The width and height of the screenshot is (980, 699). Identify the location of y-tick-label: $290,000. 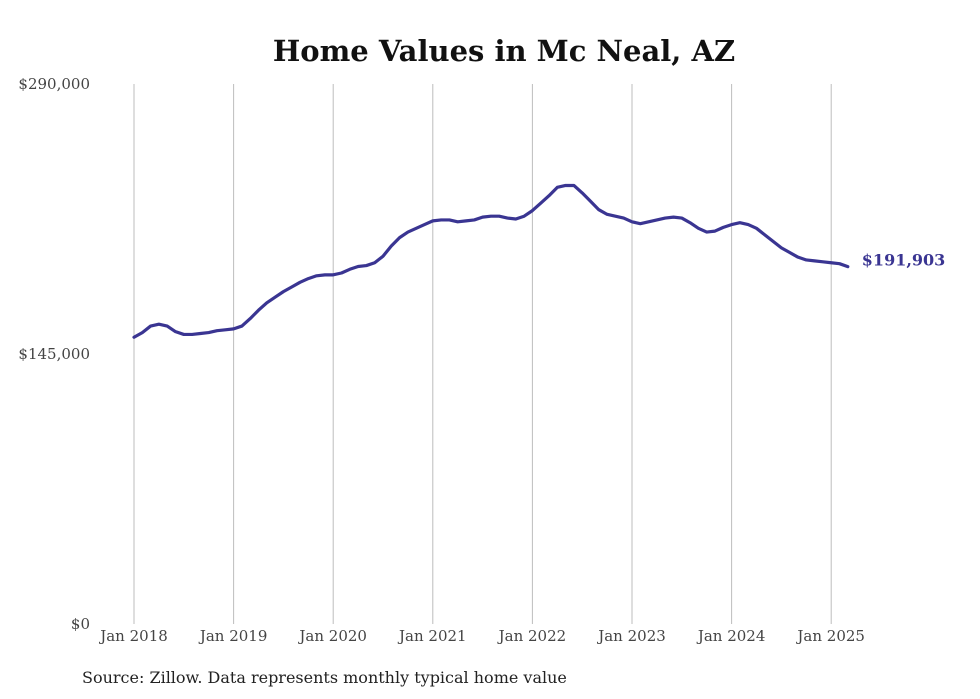
(54, 84).